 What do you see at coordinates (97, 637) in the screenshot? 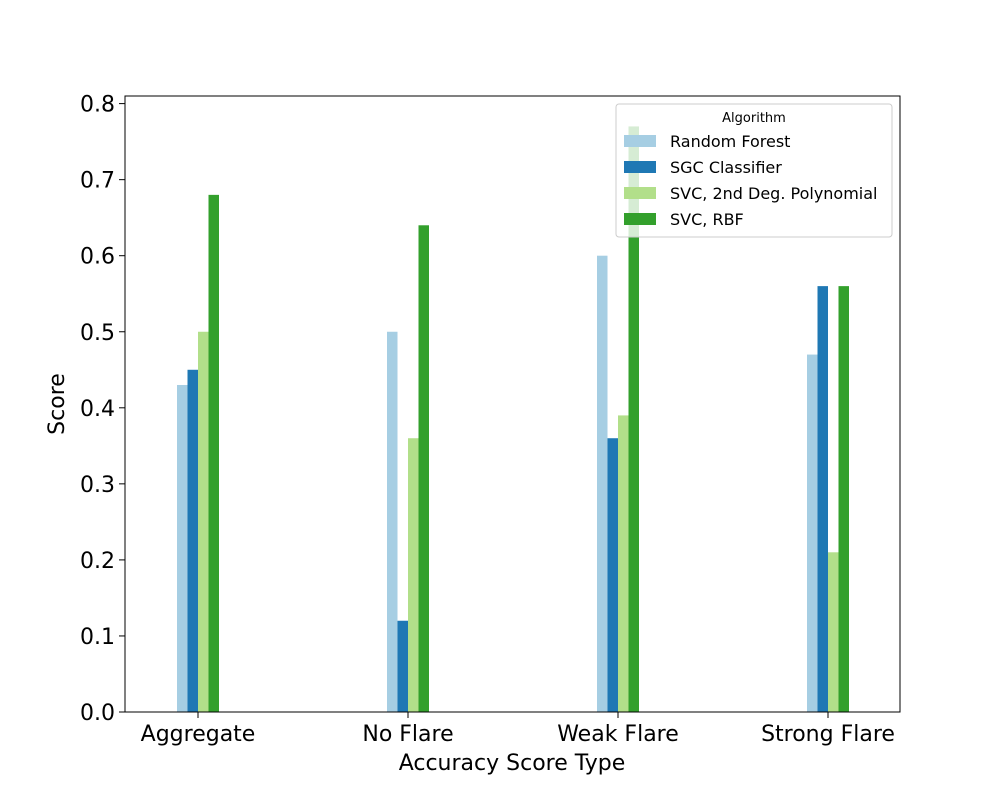
I see `y-tick-label: 0.1` at bounding box center [97, 637].